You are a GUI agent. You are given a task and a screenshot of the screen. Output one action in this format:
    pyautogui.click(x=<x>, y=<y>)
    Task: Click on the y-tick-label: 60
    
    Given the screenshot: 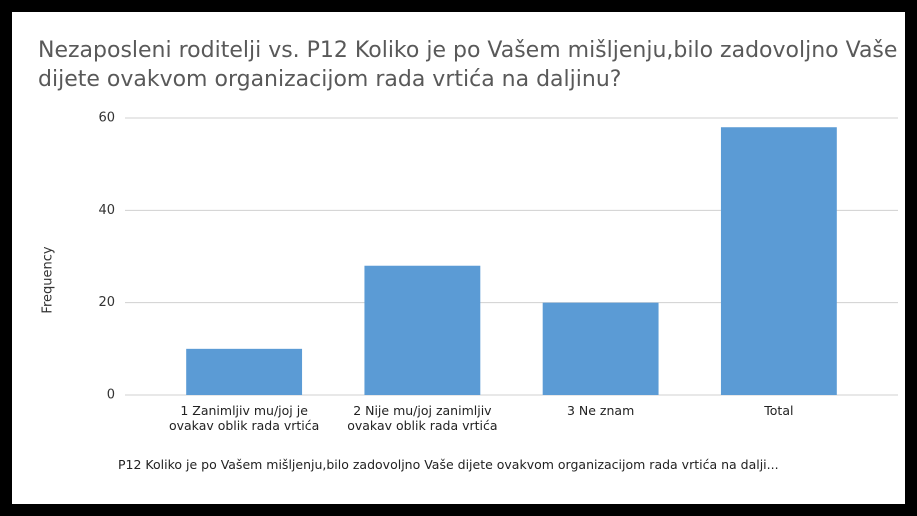 What is the action you would take?
    pyautogui.click(x=106, y=118)
    